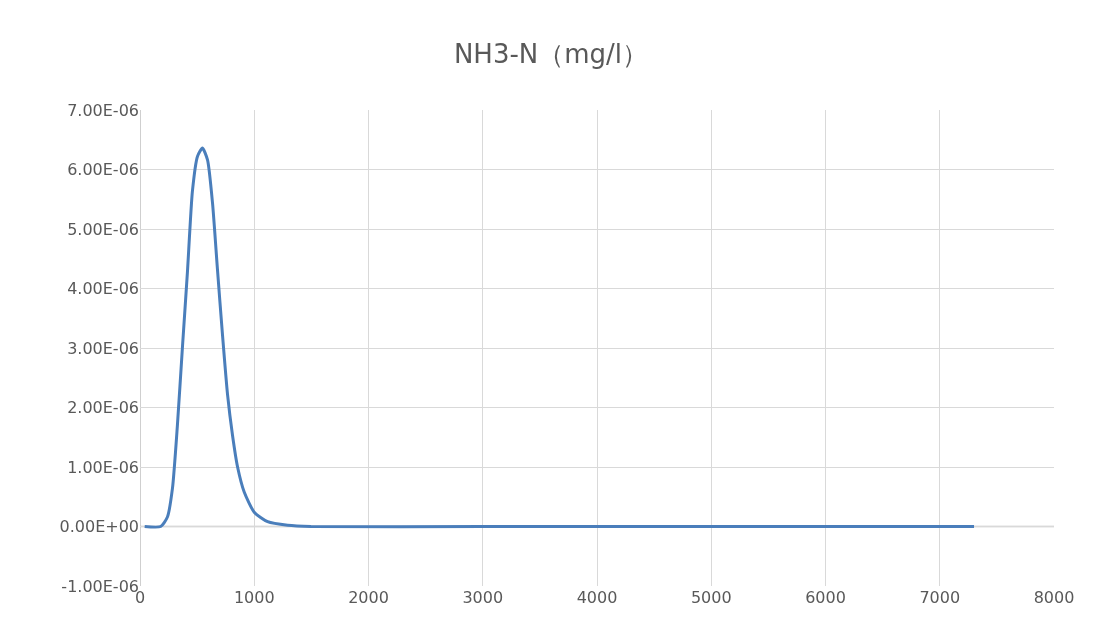 The image size is (1102, 641). What do you see at coordinates (103, 170) in the screenshot?
I see `y-tick-label: 6.00E-06` at bounding box center [103, 170].